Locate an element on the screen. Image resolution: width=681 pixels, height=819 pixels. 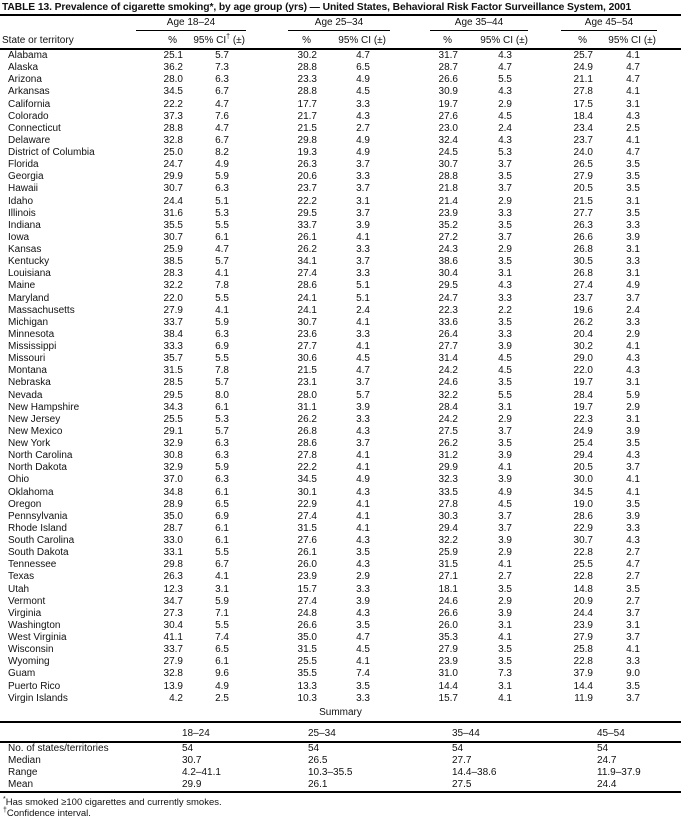
pct-value: 33.0 is located at coordinates (173, 540).